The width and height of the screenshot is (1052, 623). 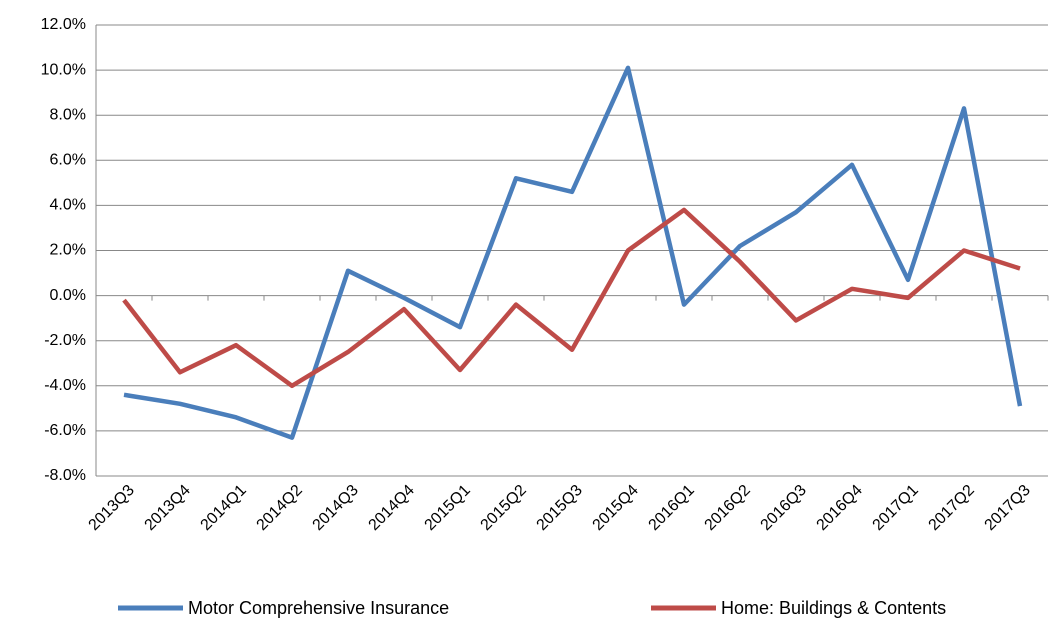 What do you see at coordinates (68, 160) in the screenshot?
I see `y-tick-label: 6.0%` at bounding box center [68, 160].